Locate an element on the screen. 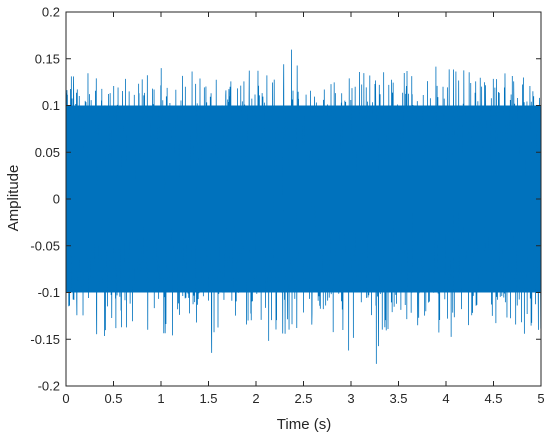  y-tick-label: 0.05 is located at coordinates (47, 152).